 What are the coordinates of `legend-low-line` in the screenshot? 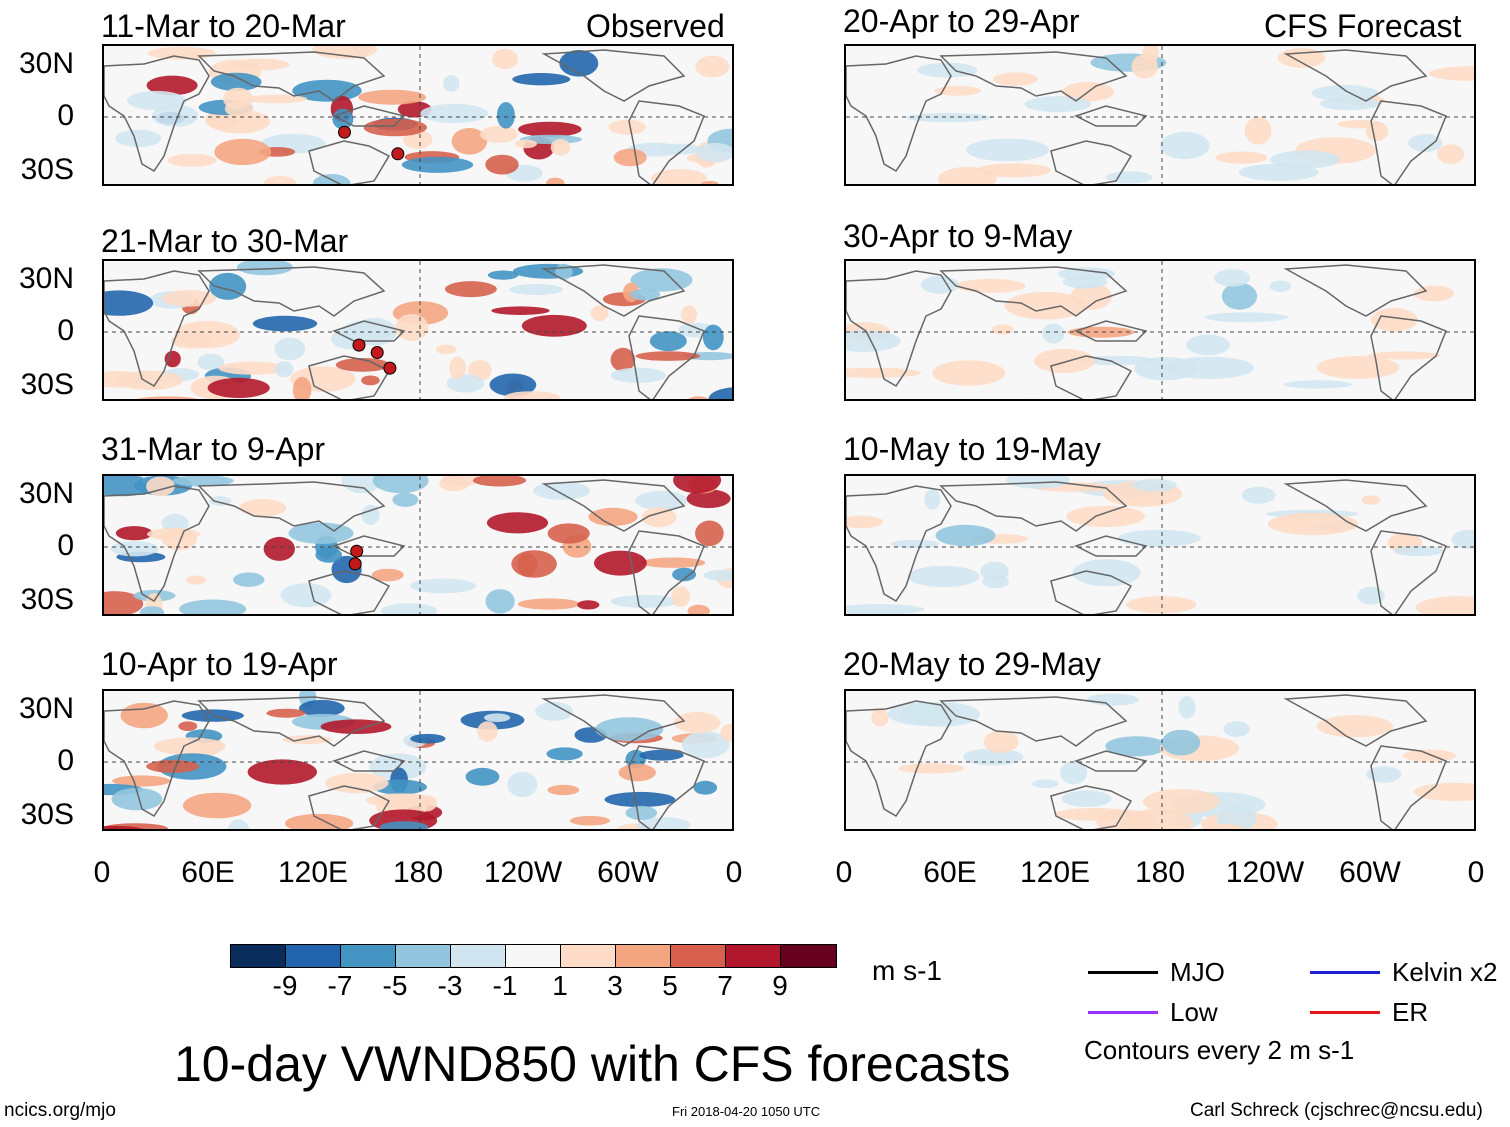 It's located at (1123, 1012).